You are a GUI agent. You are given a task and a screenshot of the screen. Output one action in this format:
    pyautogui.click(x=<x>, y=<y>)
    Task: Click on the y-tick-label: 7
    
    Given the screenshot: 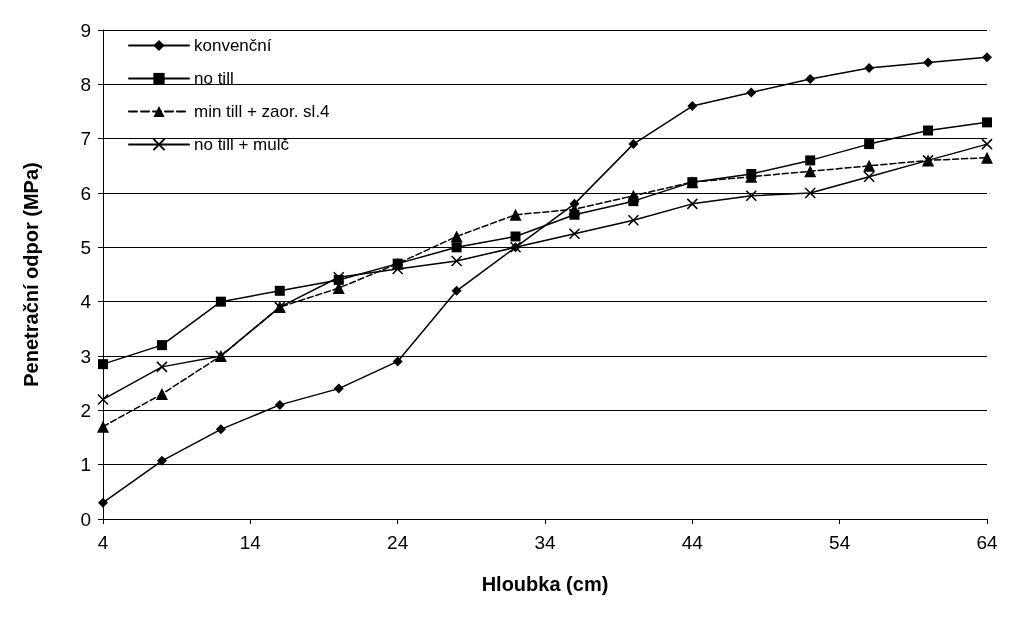 What is the action you would take?
    pyautogui.click(x=85, y=139)
    